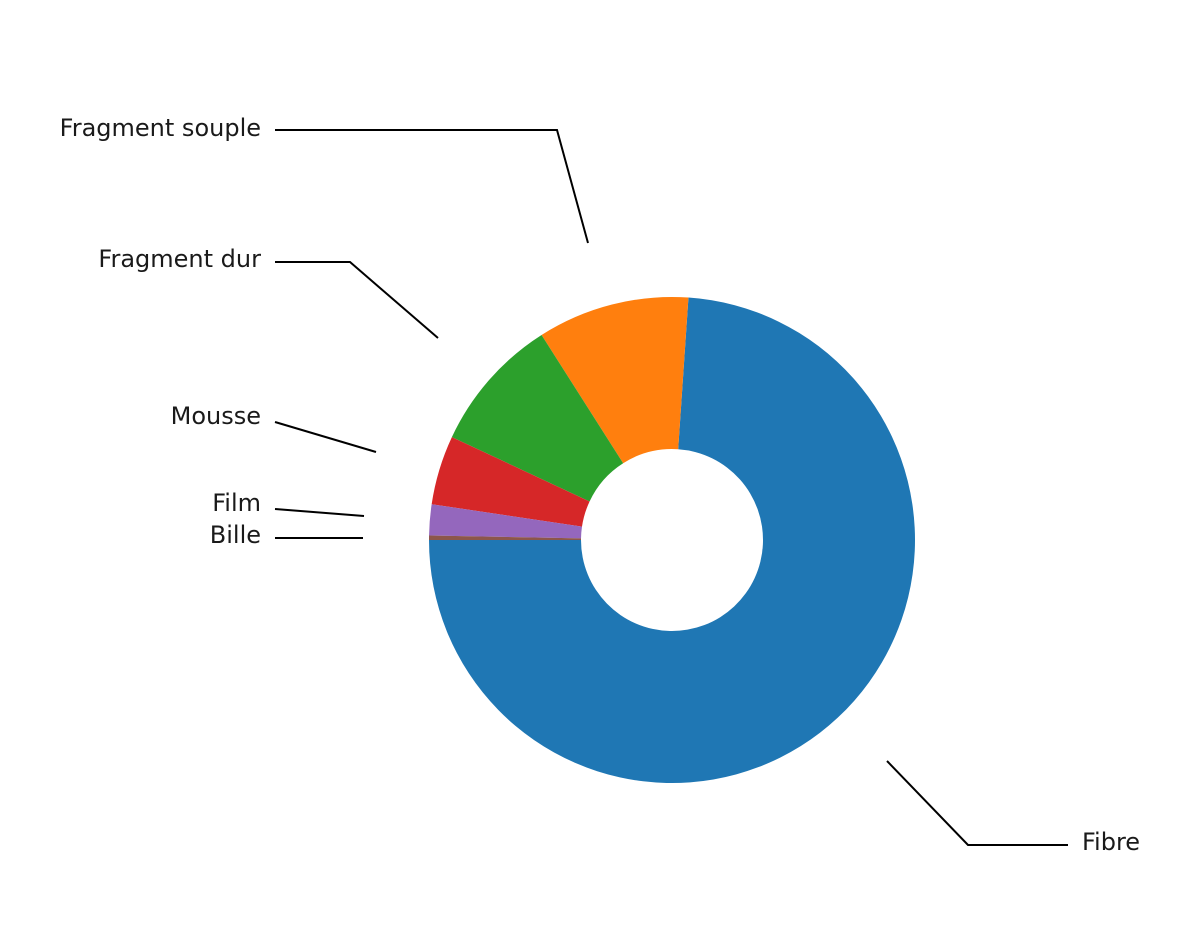 This screenshot has height=936, width=1181. What do you see at coordinates (325, 437) in the screenshot?
I see `leader-line-mousse` at bounding box center [325, 437].